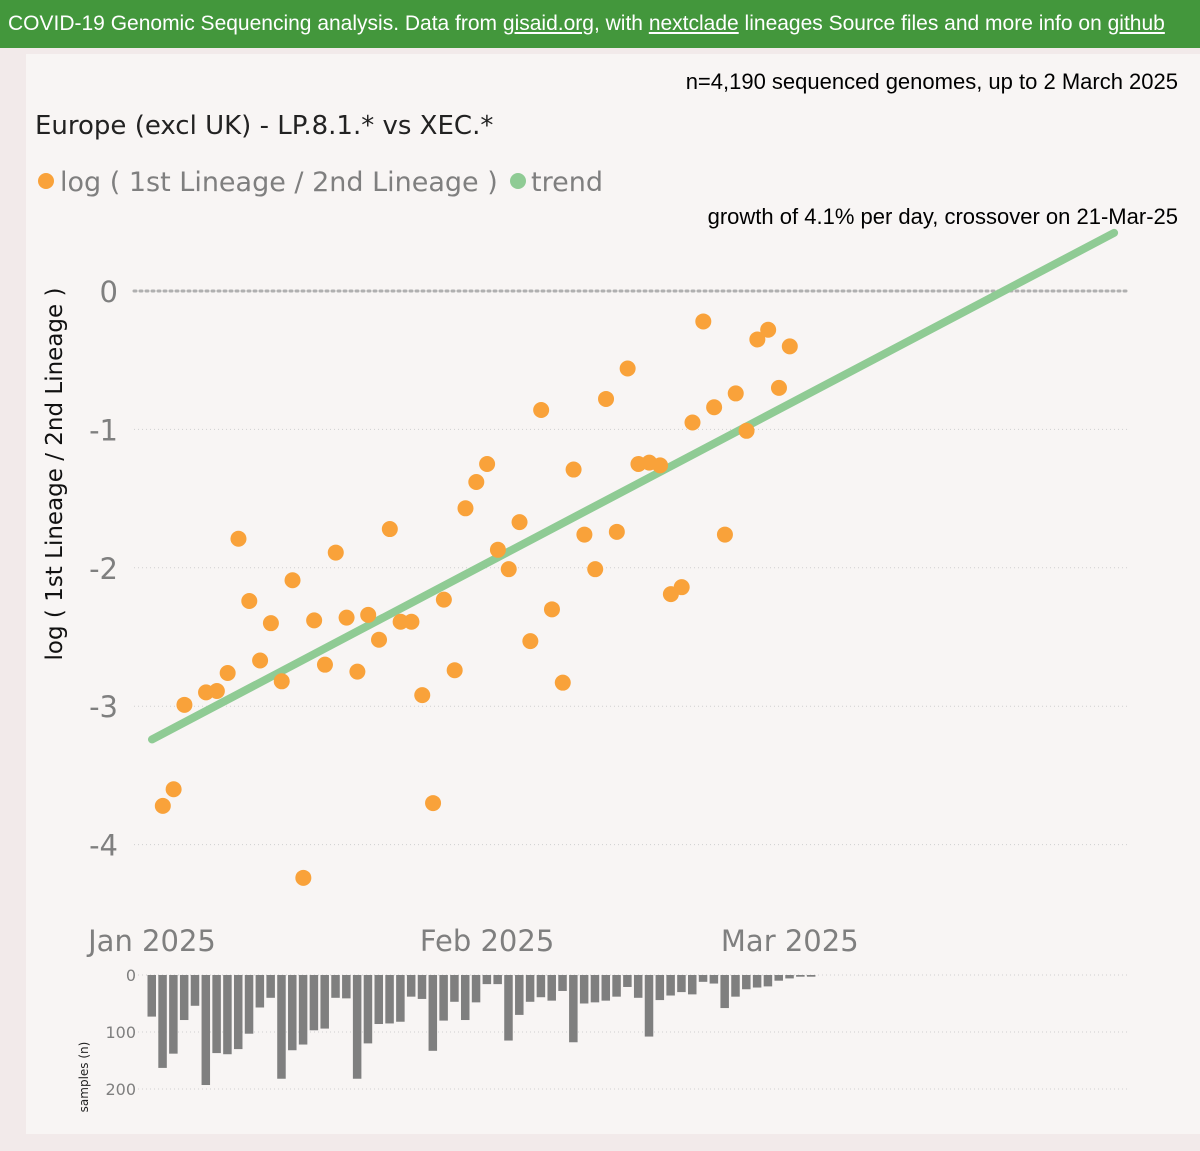 The height and width of the screenshot is (1151, 1200). Describe the element at coordinates (548, 23) in the screenshot. I see `gisaid-link: gisaid.org` at that location.